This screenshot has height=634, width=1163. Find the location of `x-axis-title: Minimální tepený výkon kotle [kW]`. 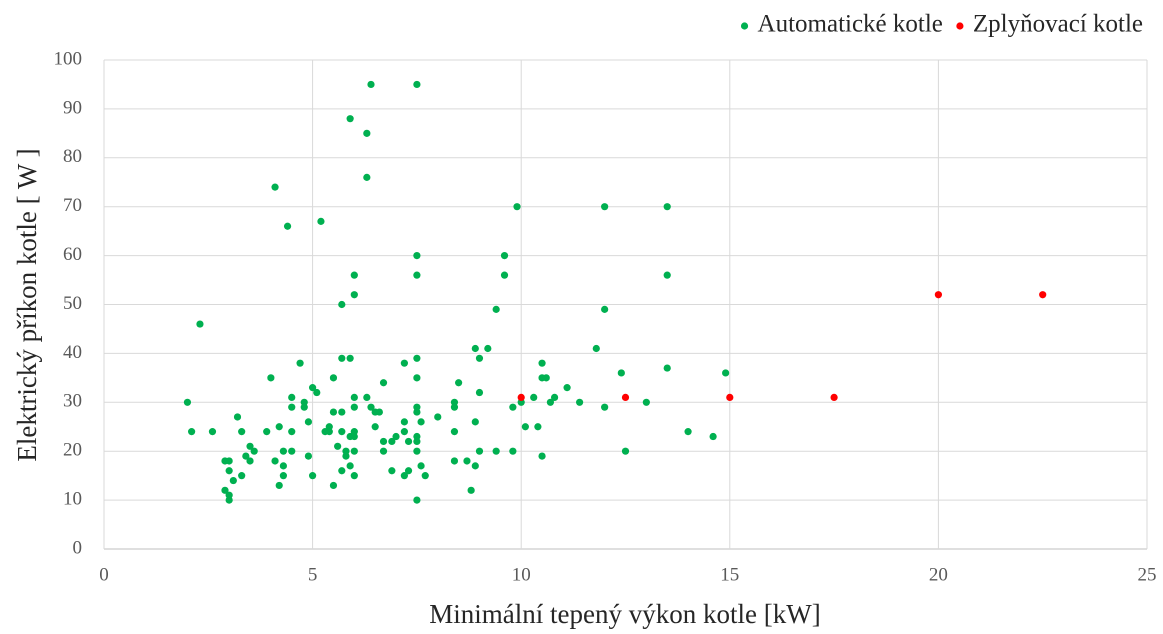

x-axis-title: Minimální tepený výkon kotle [kW] is located at coordinates (624, 614).